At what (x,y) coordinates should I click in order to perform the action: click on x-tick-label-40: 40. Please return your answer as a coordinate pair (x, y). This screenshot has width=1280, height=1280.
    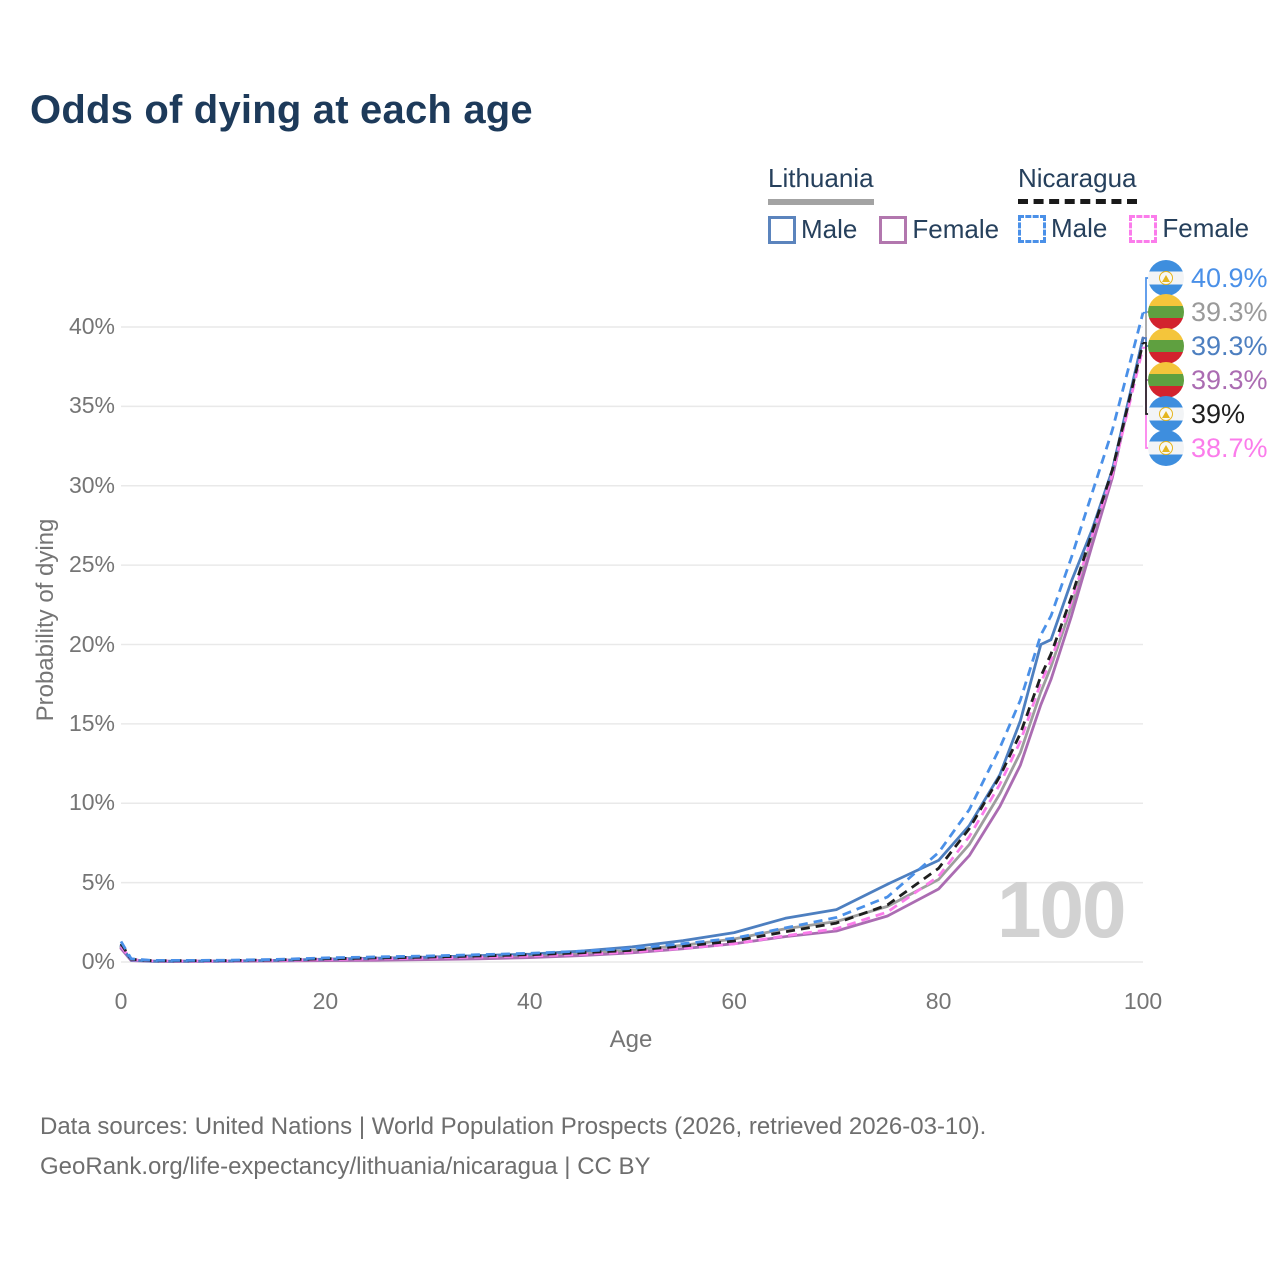
    Looking at the image, I should click on (530, 1001).